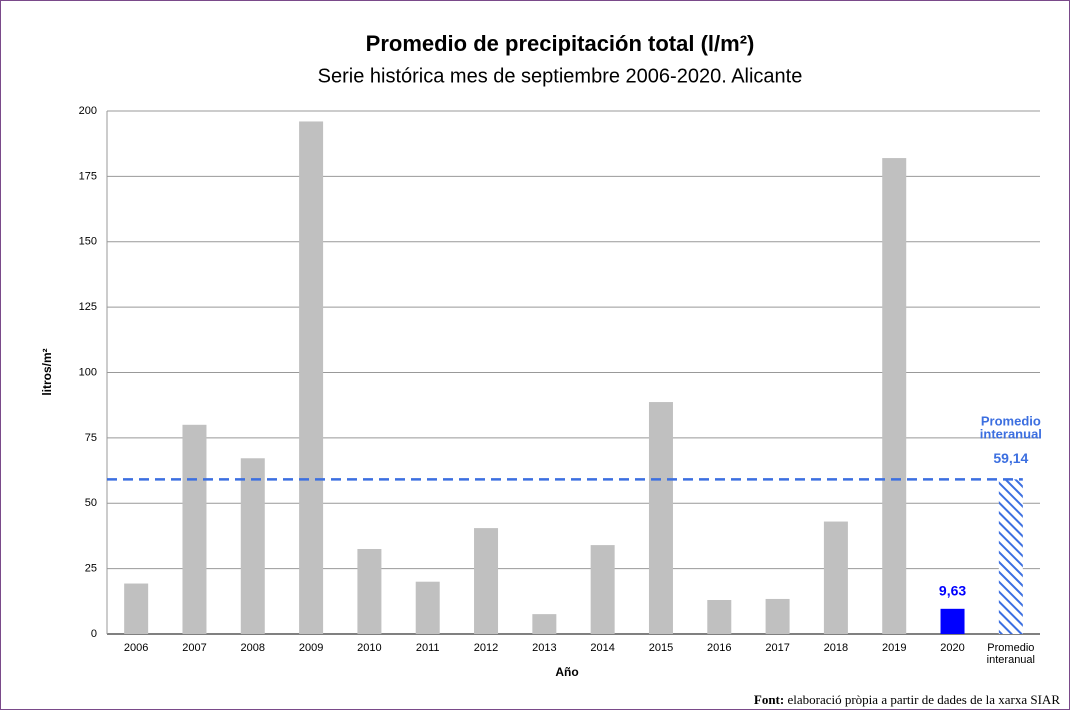 This screenshot has width=1070, height=710. Describe the element at coordinates (88, 242) in the screenshot. I see `y-tick-label: 150` at that location.